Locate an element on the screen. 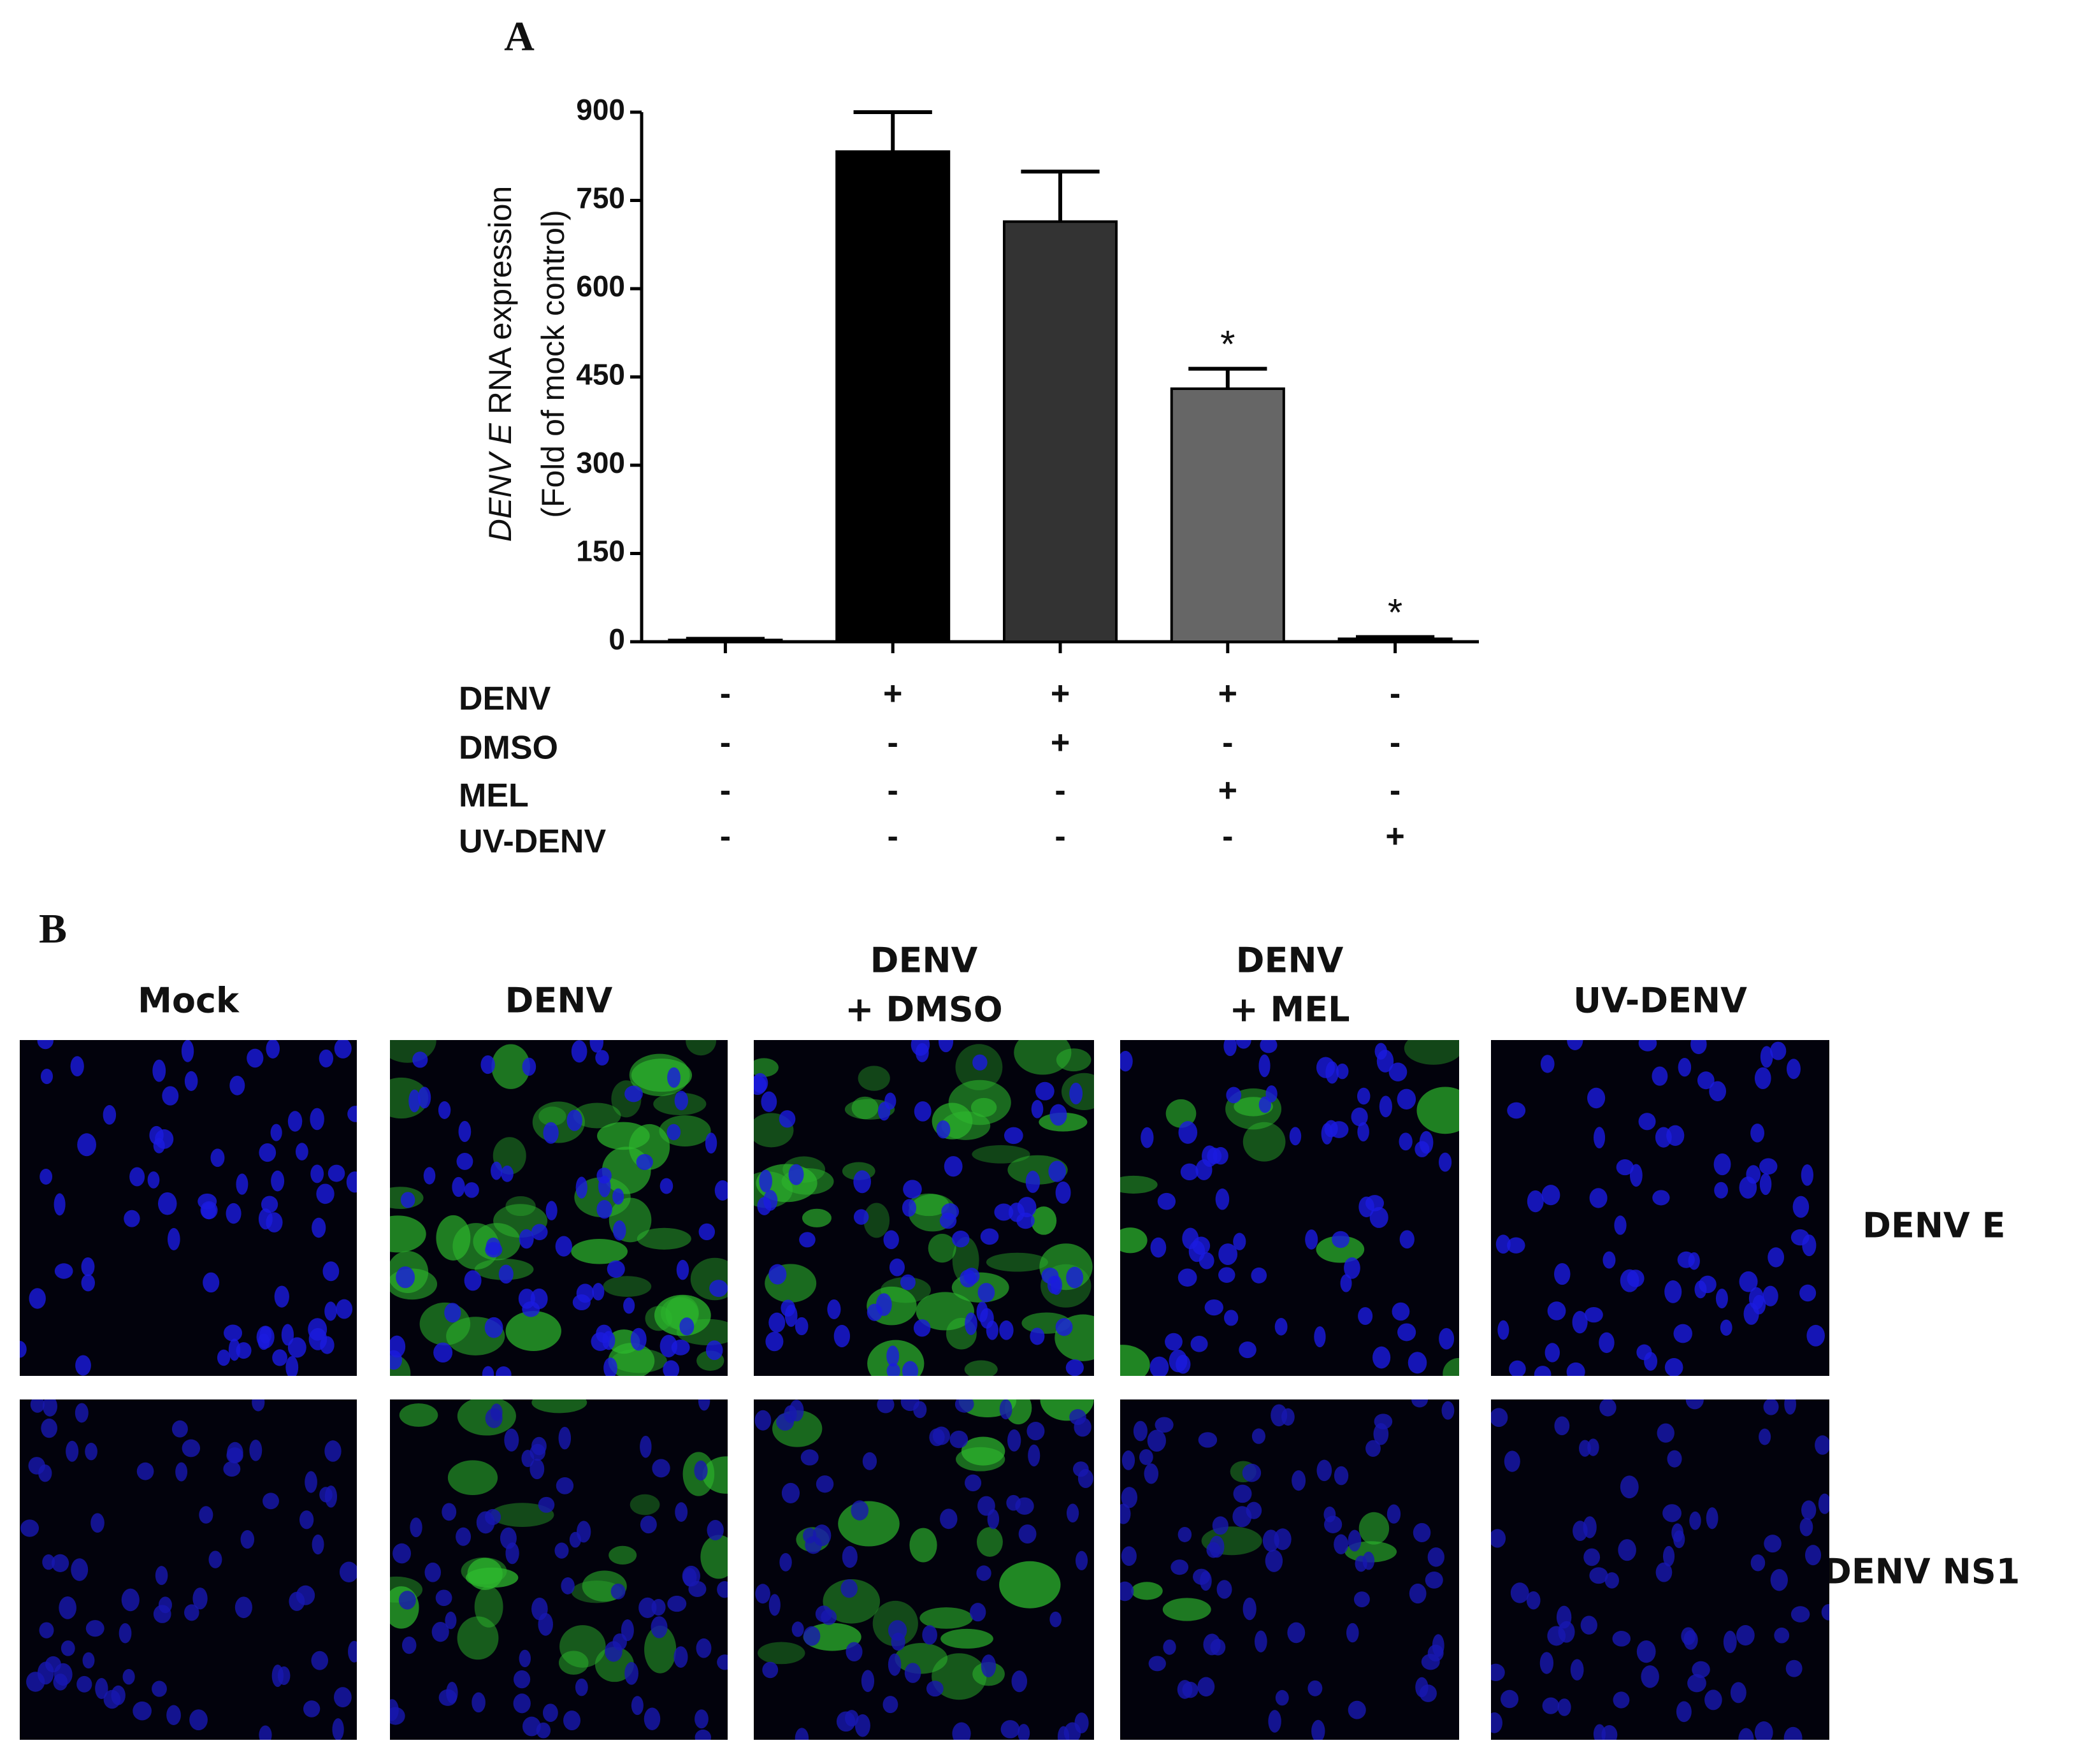  y-axis-label: (Fold of mock control) is located at coordinates (553, 363).